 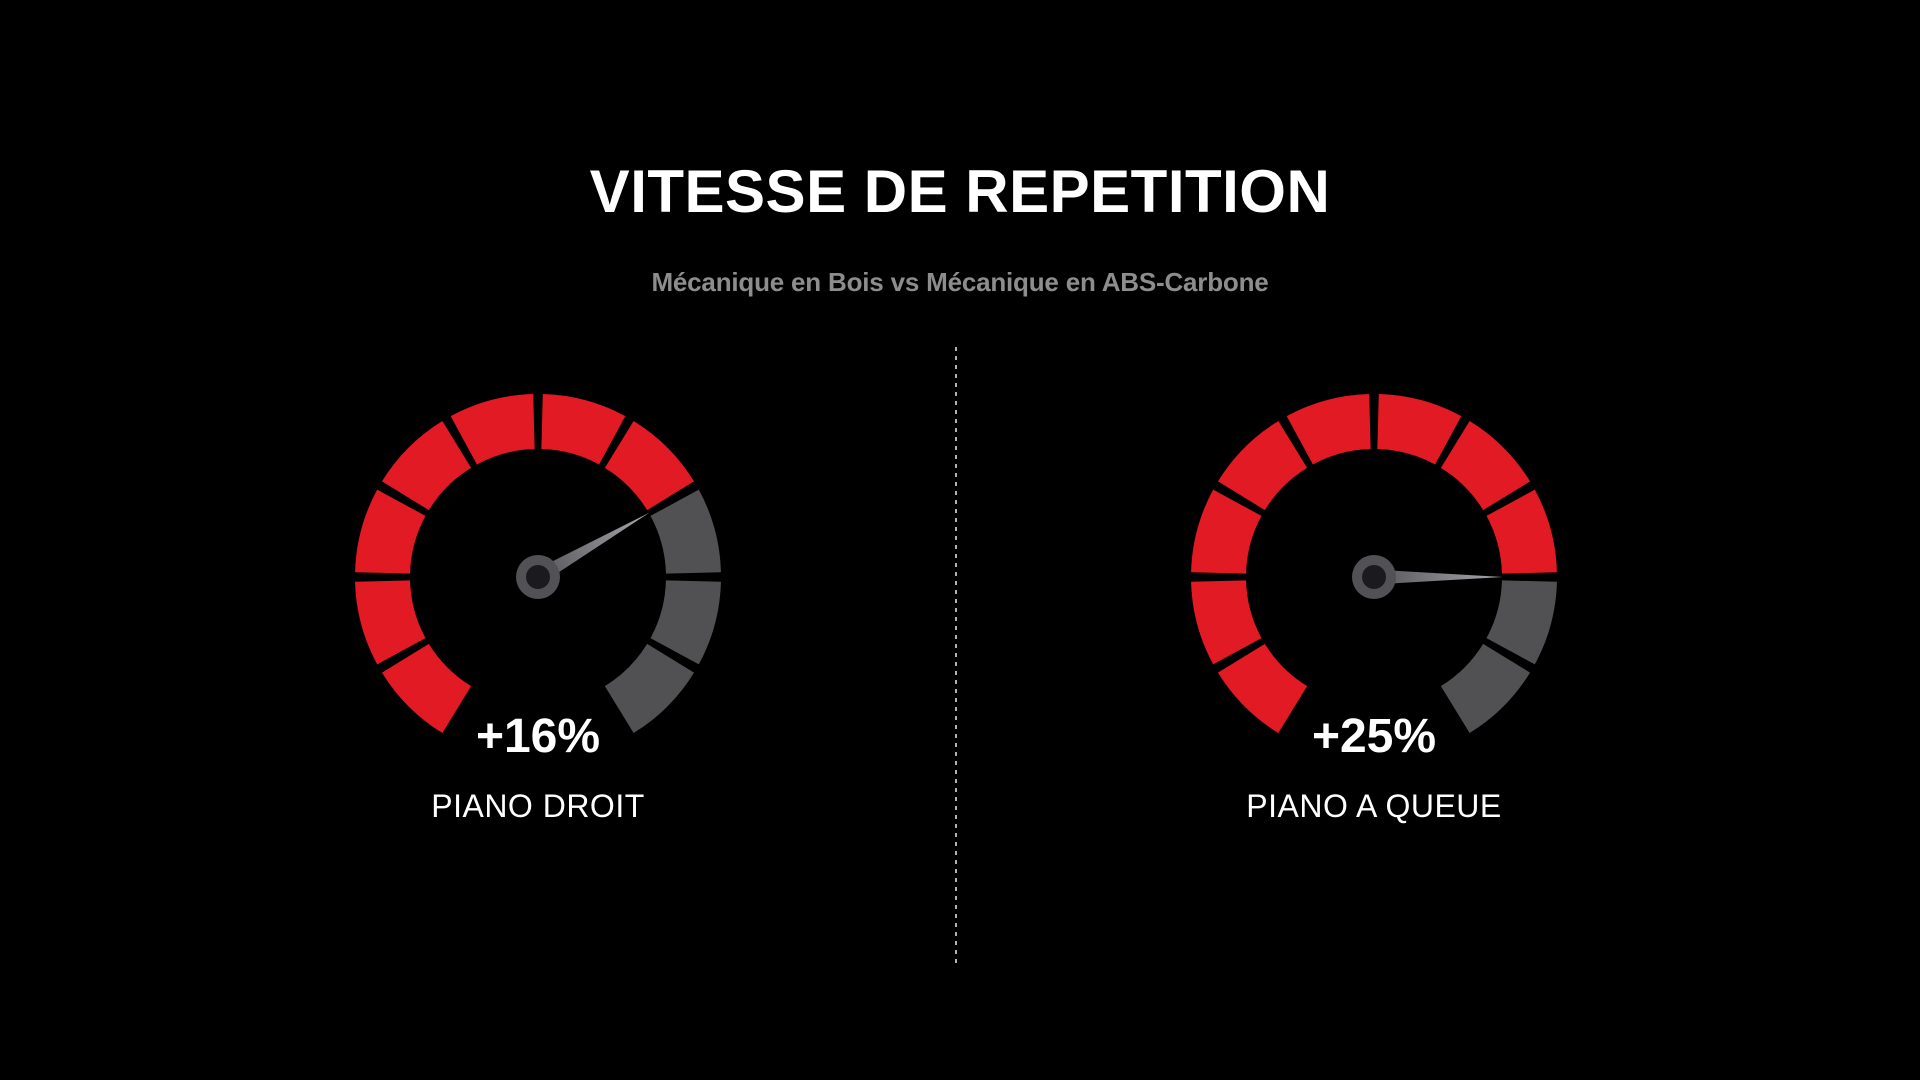 What do you see at coordinates (1374, 736) in the screenshot?
I see `gauge-value: +25%` at bounding box center [1374, 736].